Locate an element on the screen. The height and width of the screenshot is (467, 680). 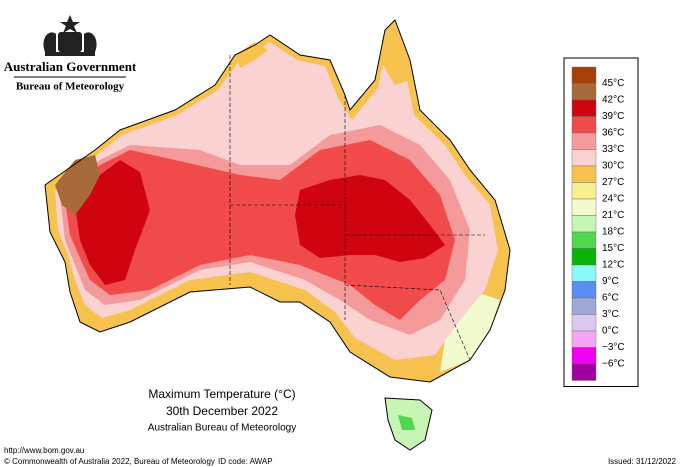
legend-label: 39°C is located at coordinates (613, 116).